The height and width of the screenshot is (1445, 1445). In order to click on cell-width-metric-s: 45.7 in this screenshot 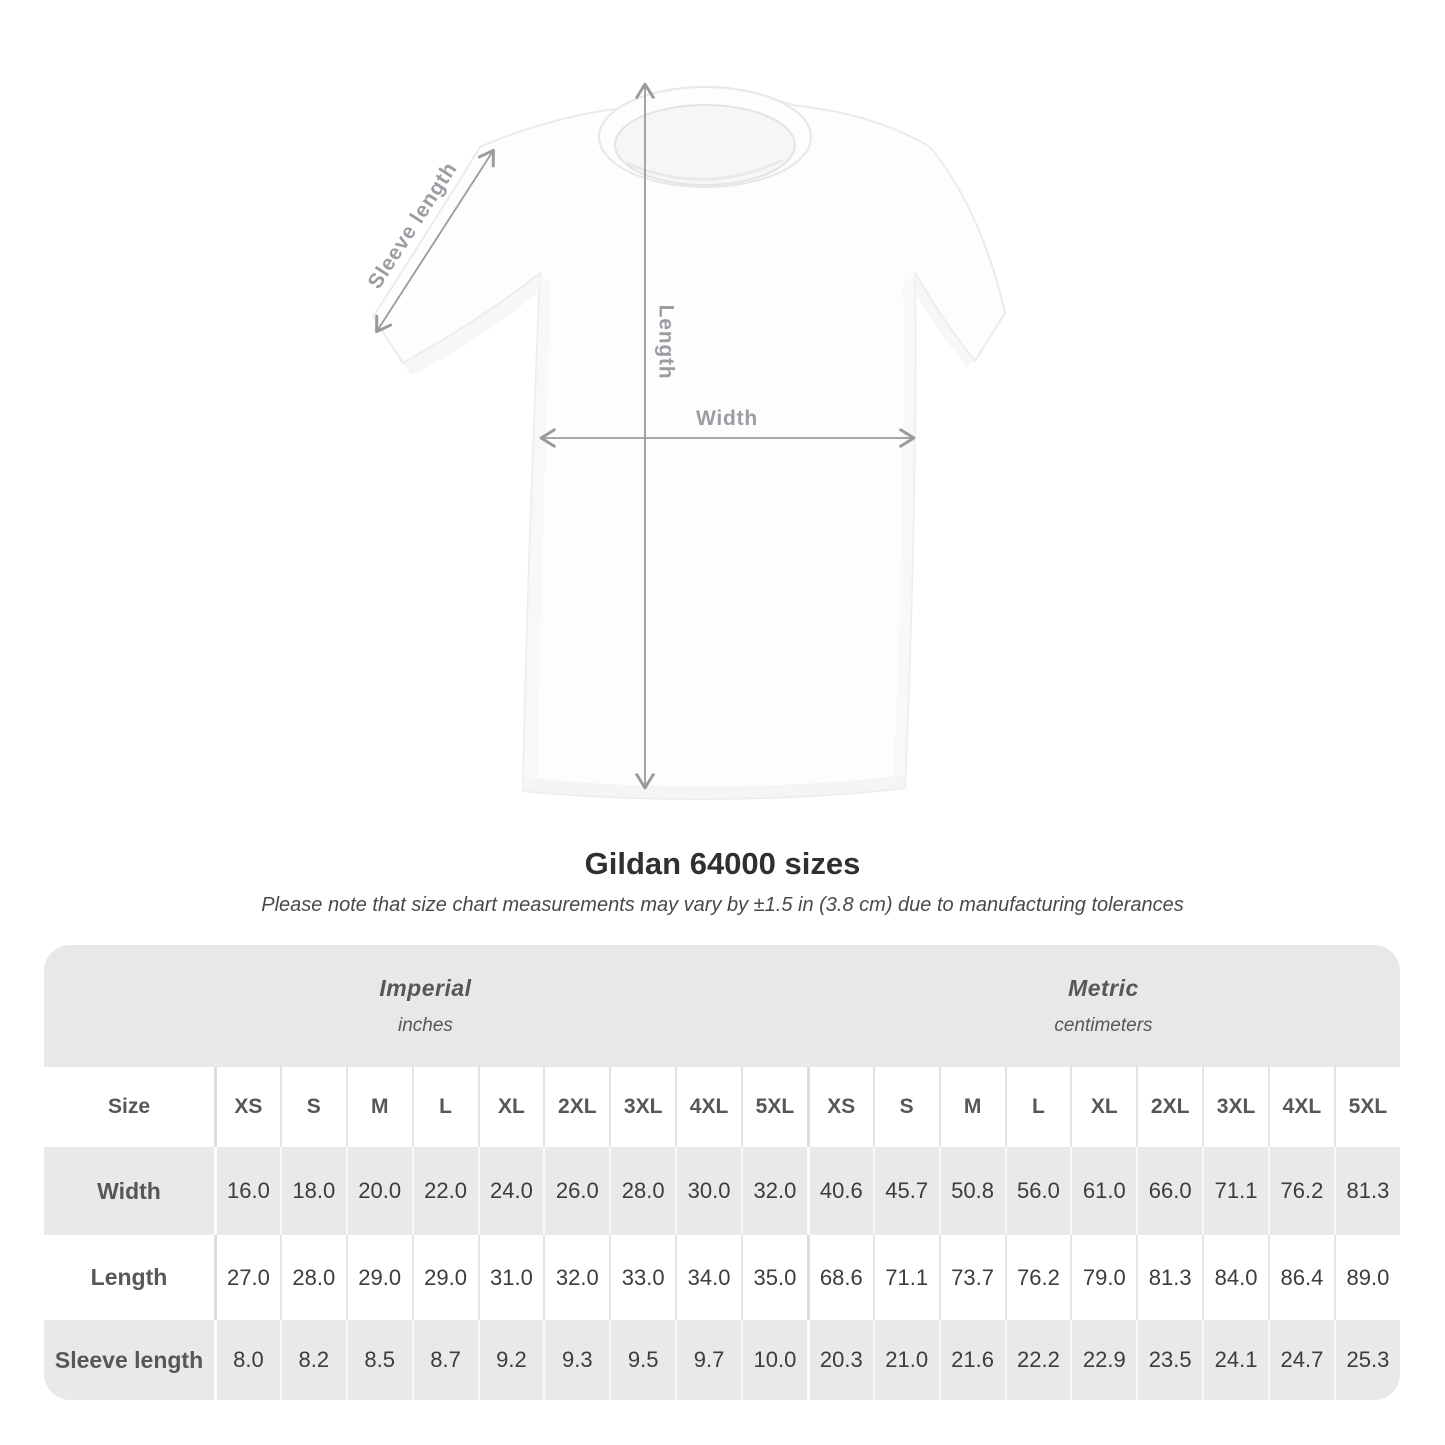, I will do `click(905, 1191)`.